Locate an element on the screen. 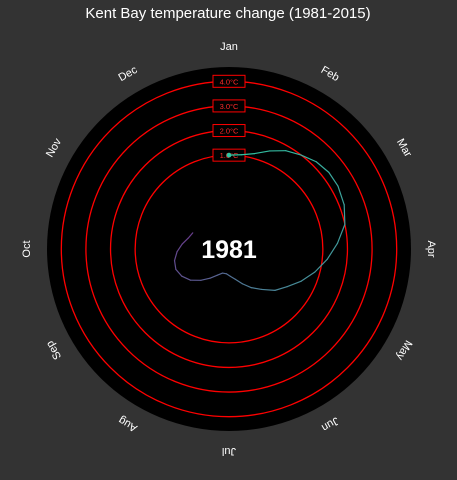 The height and width of the screenshot is (480, 457). month-label-jul: Jul is located at coordinates (229, 451).